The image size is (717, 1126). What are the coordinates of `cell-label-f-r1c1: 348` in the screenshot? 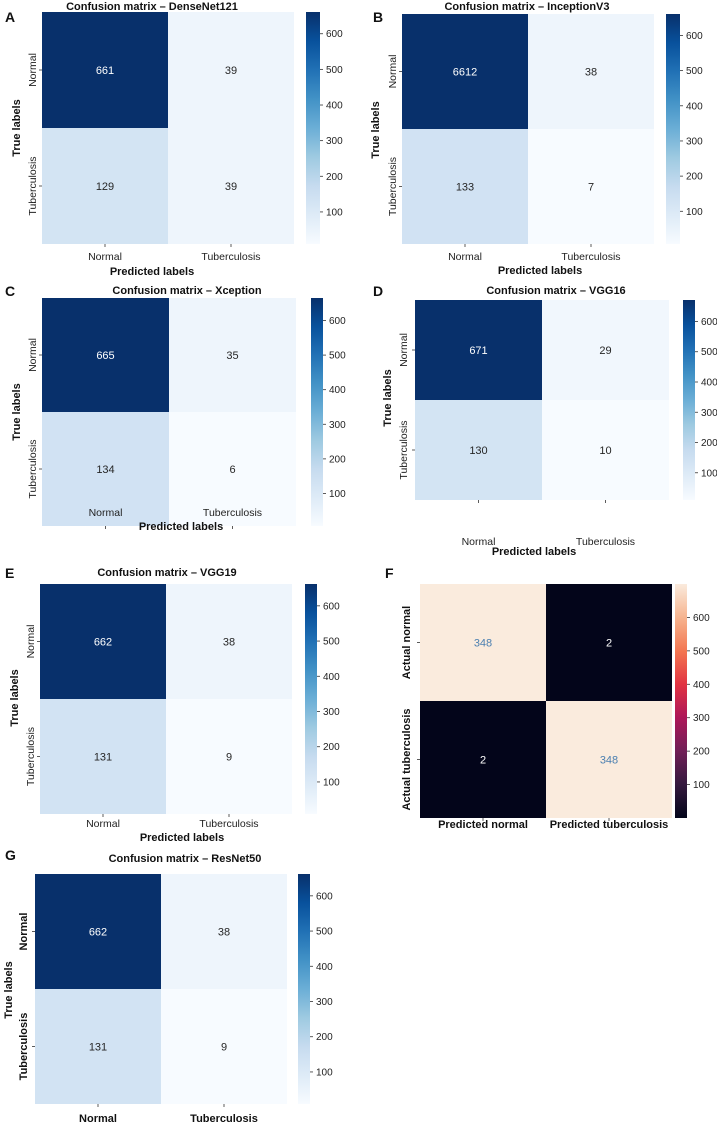 It's located at (609, 761).